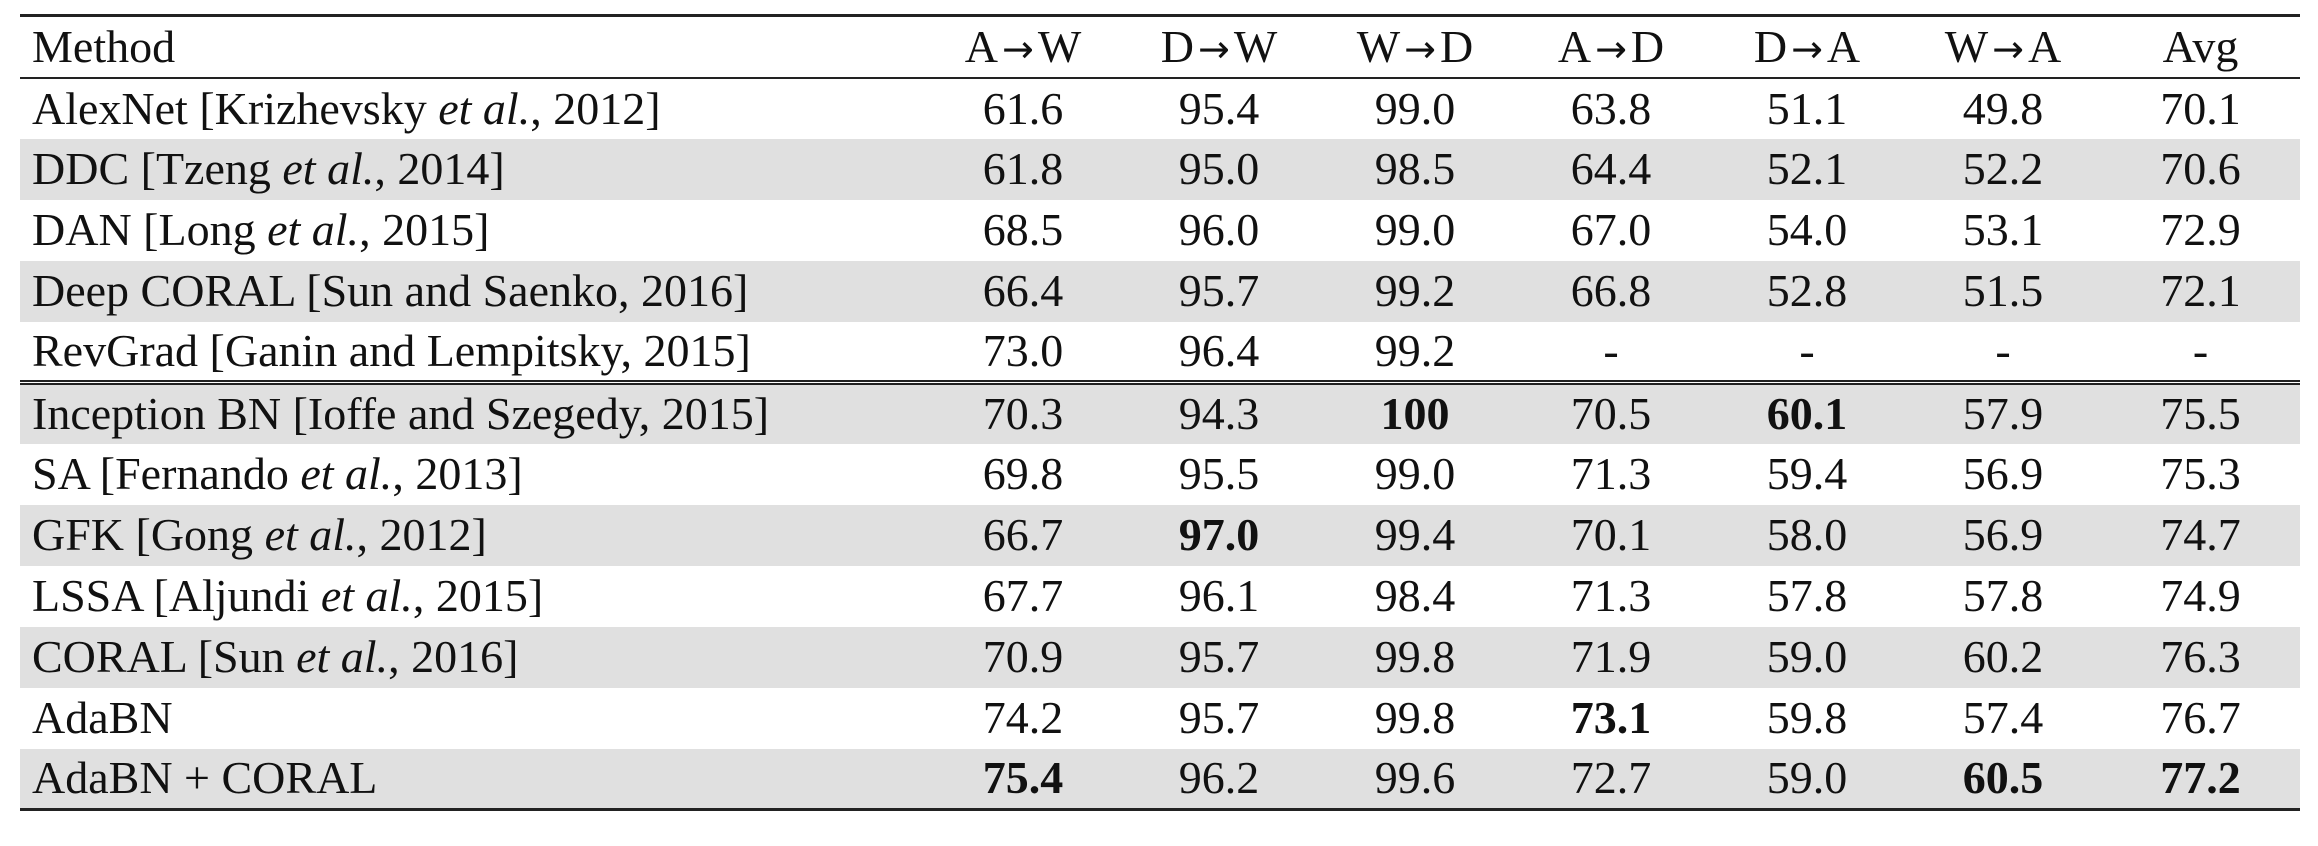 This screenshot has height=846, width=2318. What do you see at coordinates (148, 534) in the screenshot?
I see `method-name: GFK [Gong` at bounding box center [148, 534].